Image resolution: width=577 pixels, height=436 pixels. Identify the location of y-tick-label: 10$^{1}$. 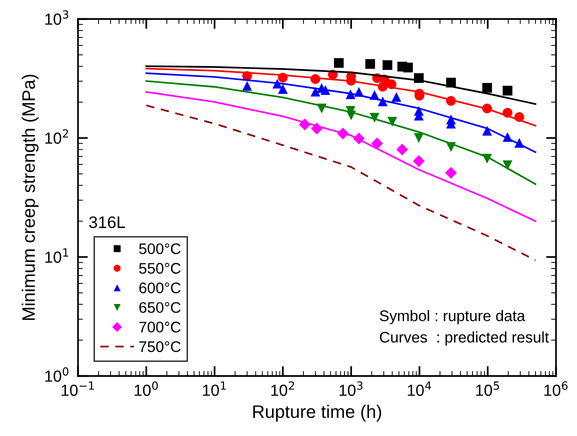
(56, 255).